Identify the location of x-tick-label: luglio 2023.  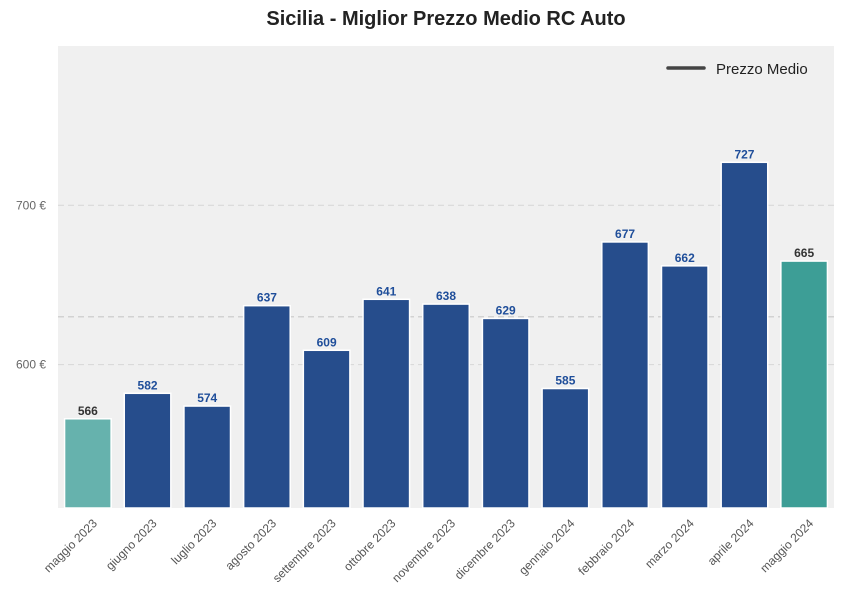
(193, 541).